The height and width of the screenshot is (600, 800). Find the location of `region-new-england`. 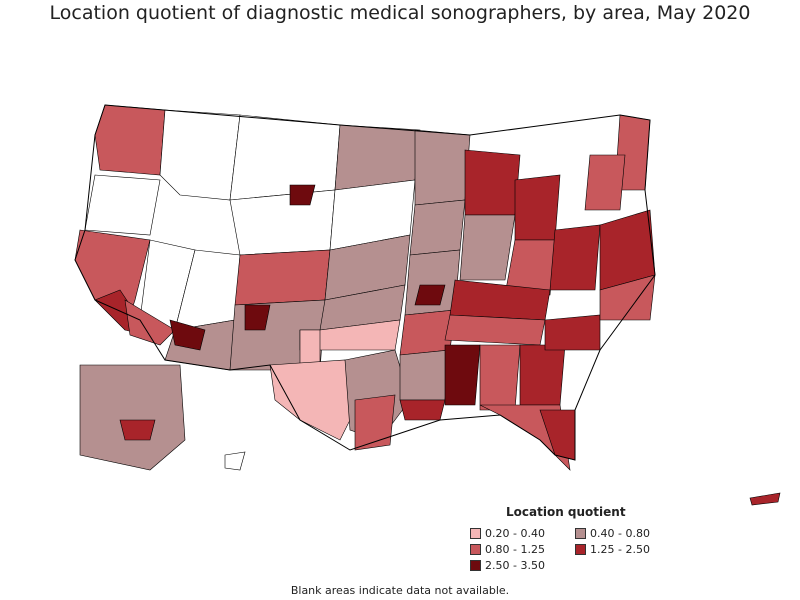

region-new-england is located at coordinates (605, 182).